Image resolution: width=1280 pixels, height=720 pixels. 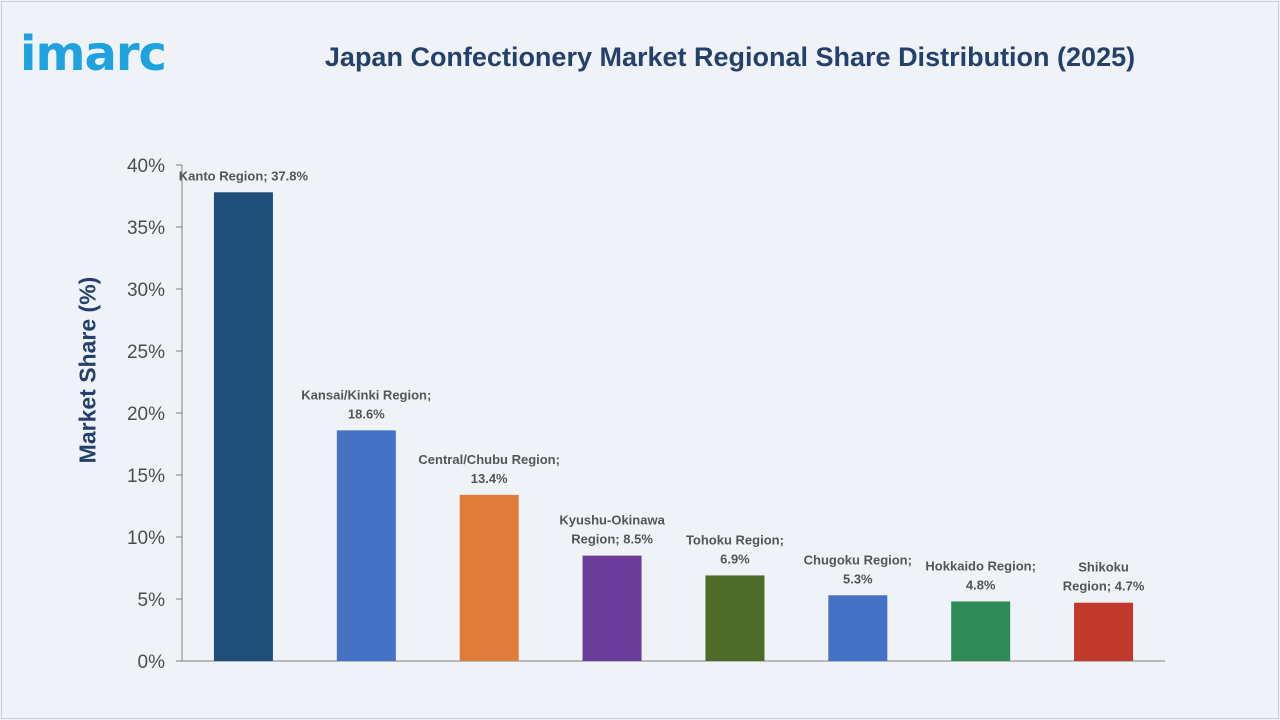 I want to click on imarc-logo: imarc, so click(x=93, y=54).